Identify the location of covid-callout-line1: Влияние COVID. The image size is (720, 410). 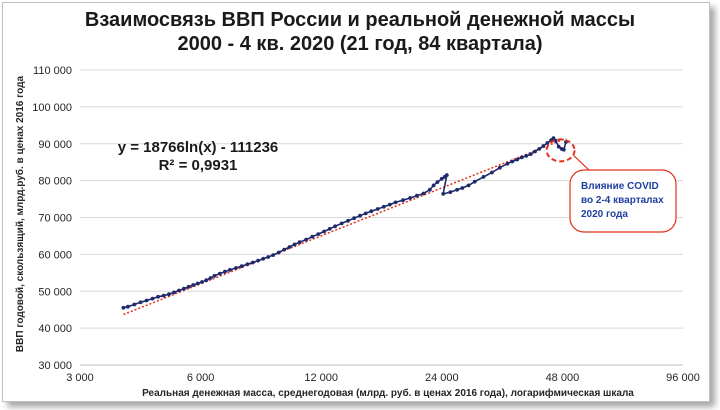
(620, 186).